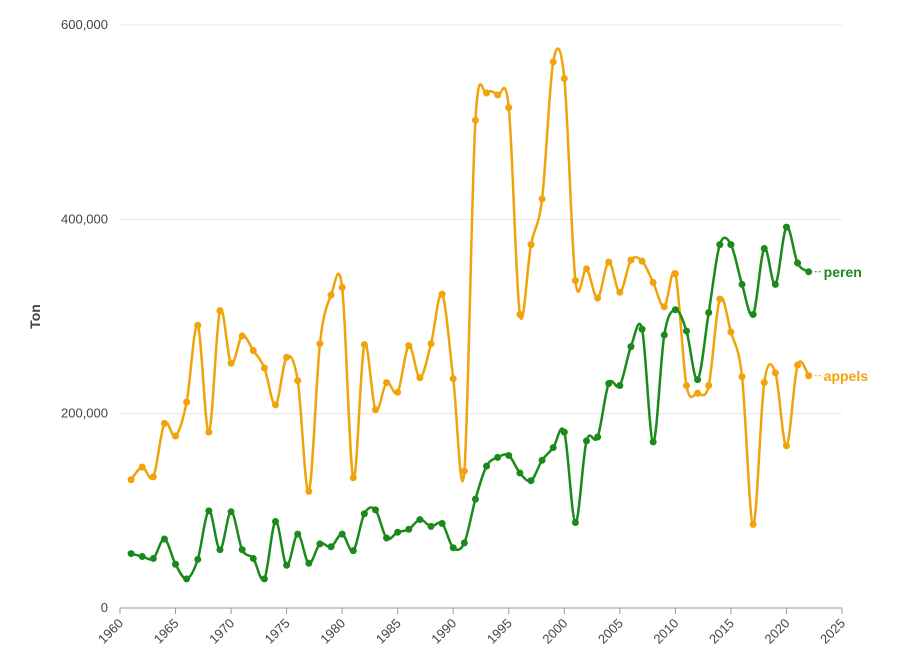  I want to click on y-tick-label: 0, so click(104, 607).